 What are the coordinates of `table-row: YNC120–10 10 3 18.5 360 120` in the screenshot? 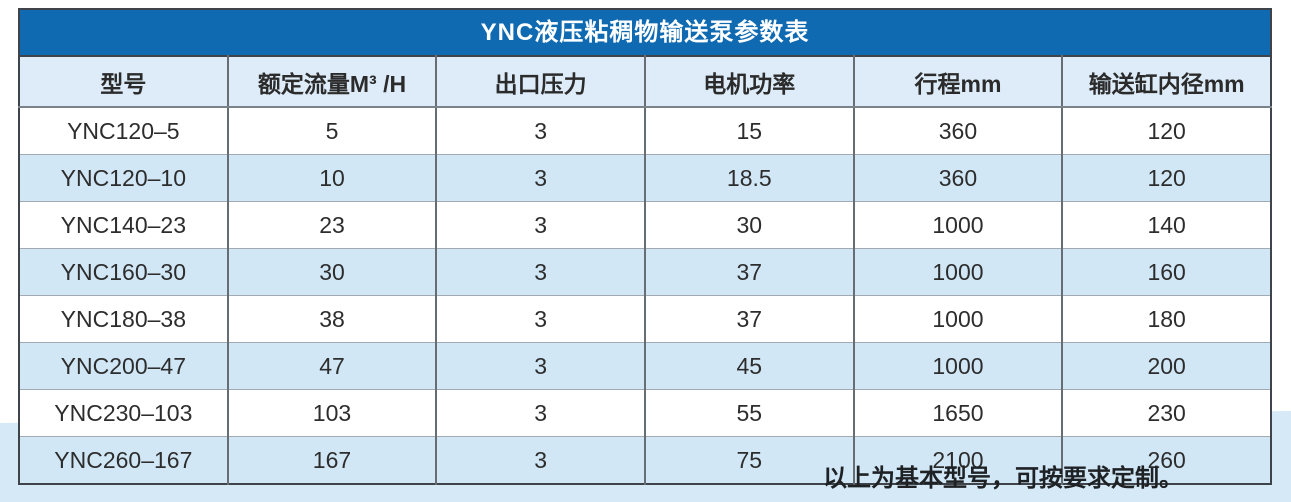 It's located at (645, 178).